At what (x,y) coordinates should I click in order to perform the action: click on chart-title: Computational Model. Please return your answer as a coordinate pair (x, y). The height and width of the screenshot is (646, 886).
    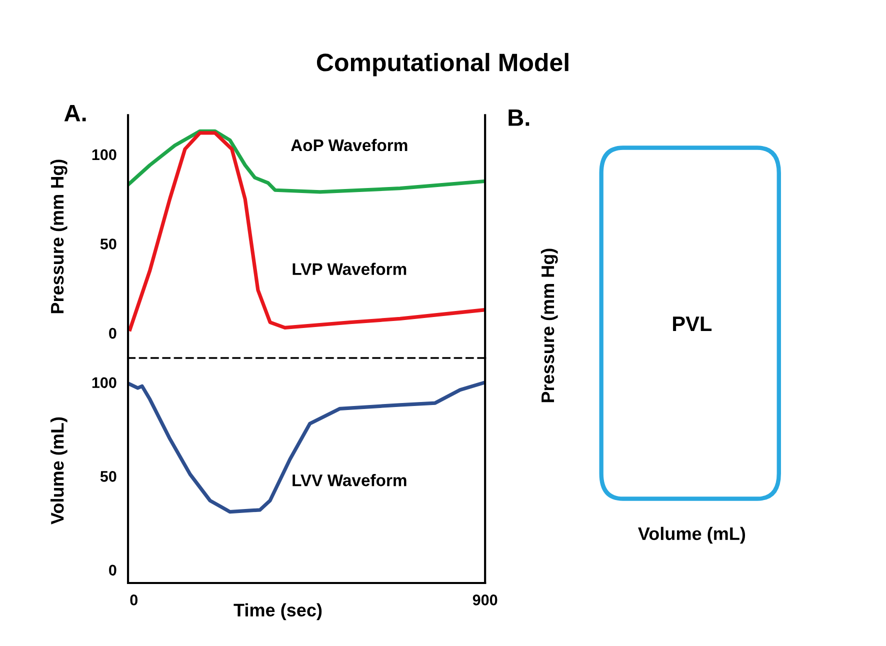
    Looking at the image, I should click on (442, 64).